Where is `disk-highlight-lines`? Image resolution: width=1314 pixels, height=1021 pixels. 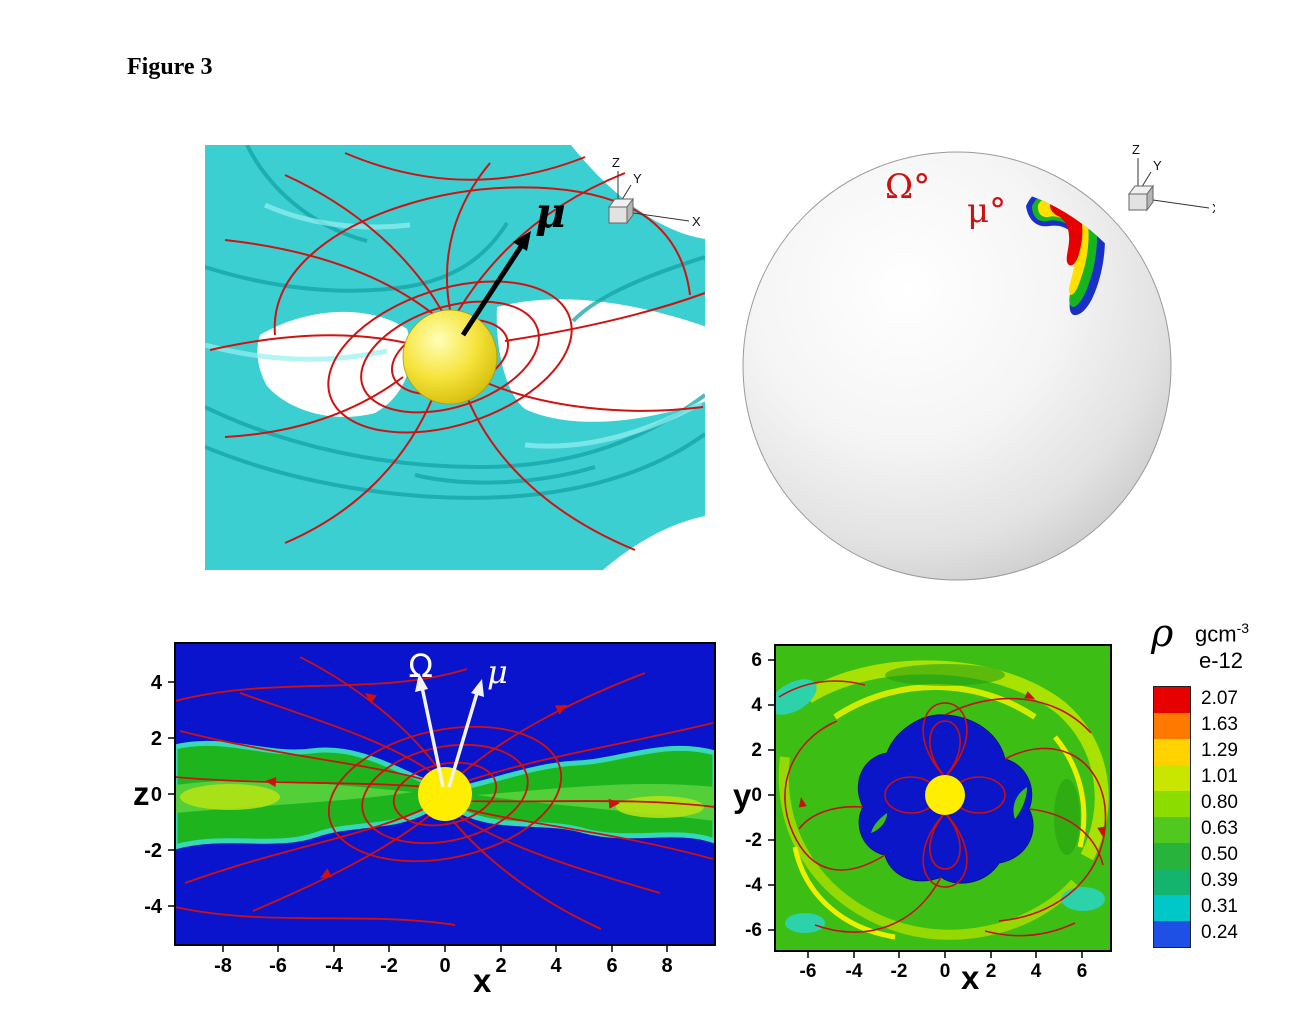 disk-highlight-lines is located at coordinates (454, 325).